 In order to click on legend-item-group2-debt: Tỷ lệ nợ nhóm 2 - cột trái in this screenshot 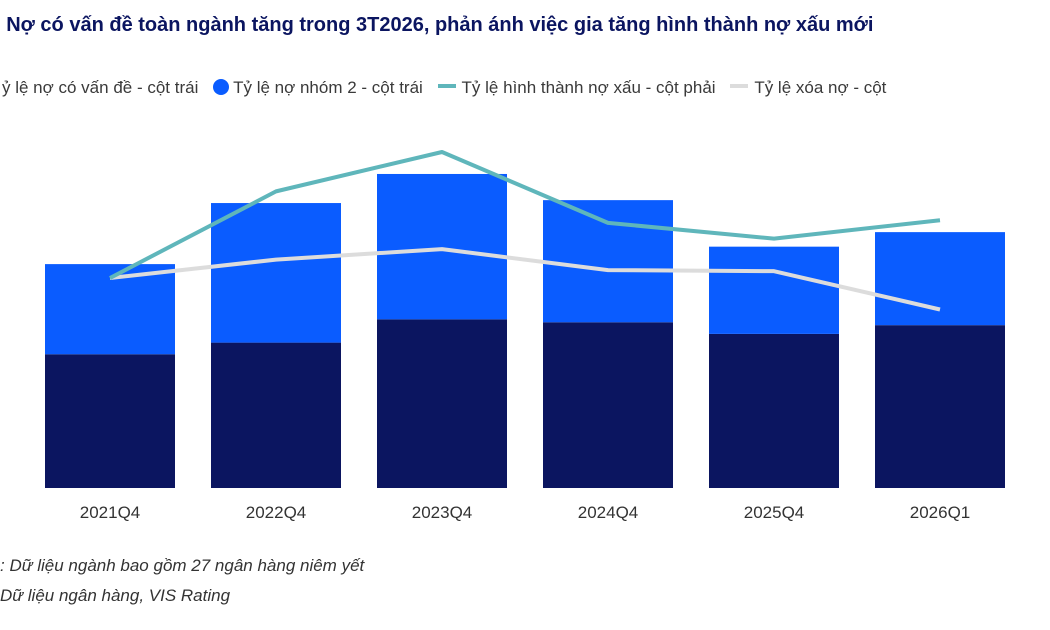, I will do `click(318, 88)`.